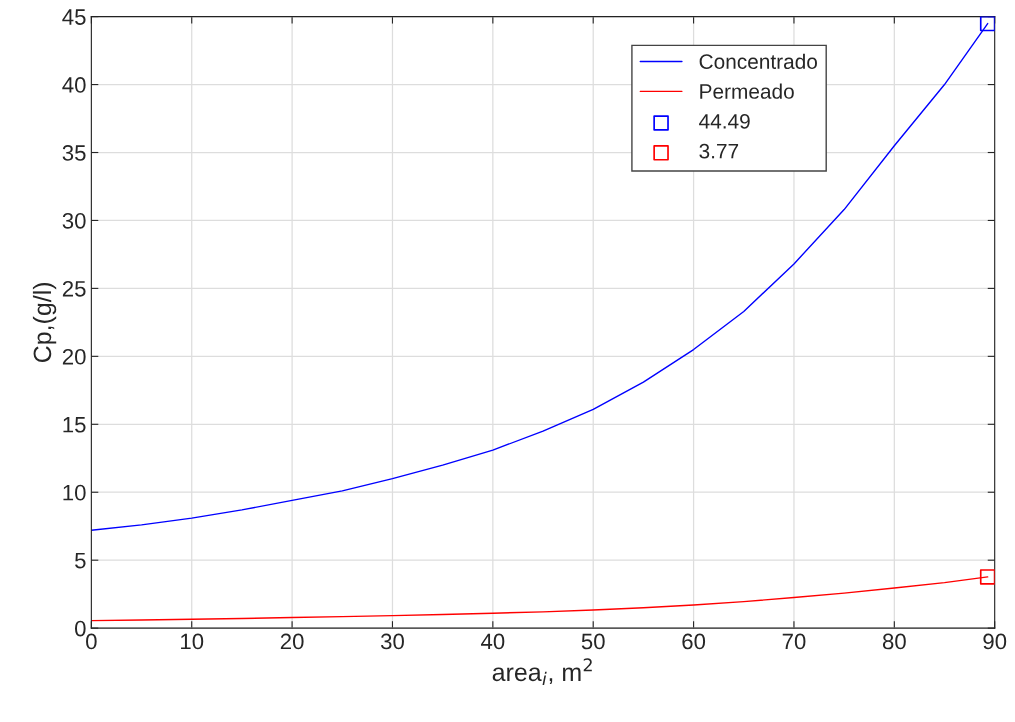  Describe the element at coordinates (292, 641) in the screenshot. I see `x-tick-label: 20` at that location.